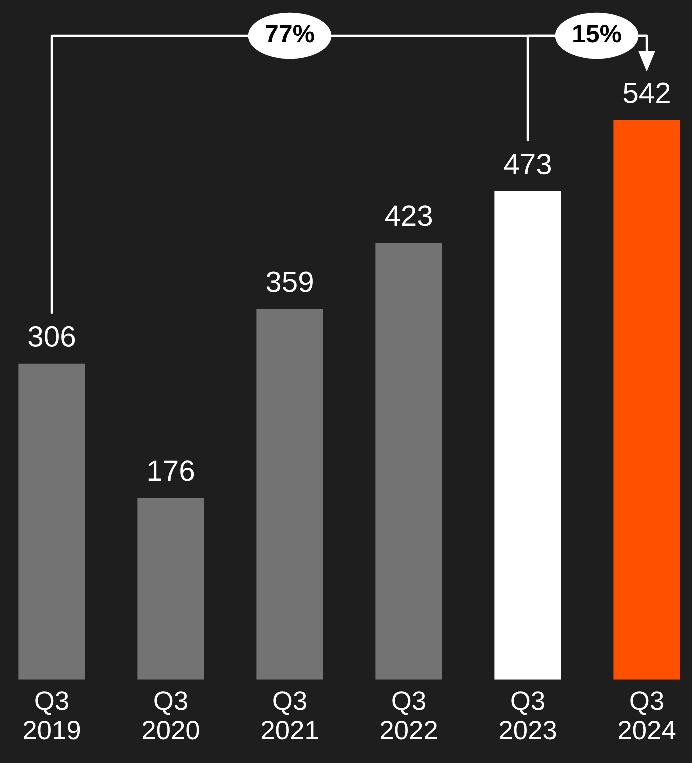  I want to click on data-label: 423, so click(408, 216).